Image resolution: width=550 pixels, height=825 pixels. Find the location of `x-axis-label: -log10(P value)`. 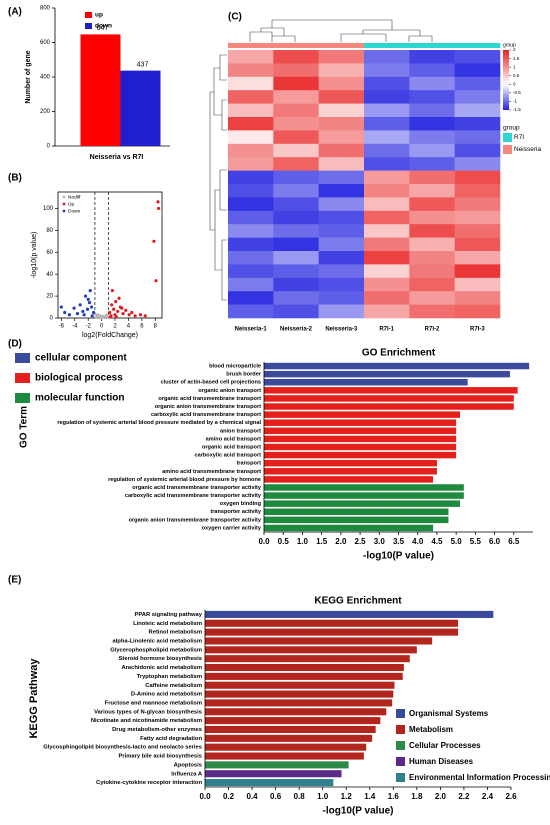

x-axis-label: -log10(P value) is located at coordinates (398, 556).